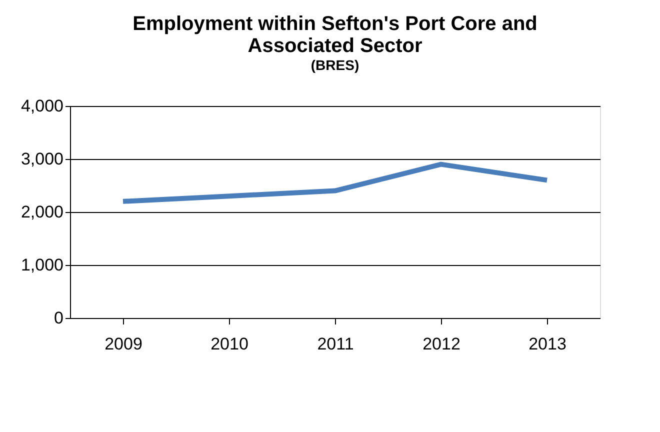 Image resolution: width=660 pixels, height=432 pixels. I want to click on x-tick-label: 2013, so click(547, 344).